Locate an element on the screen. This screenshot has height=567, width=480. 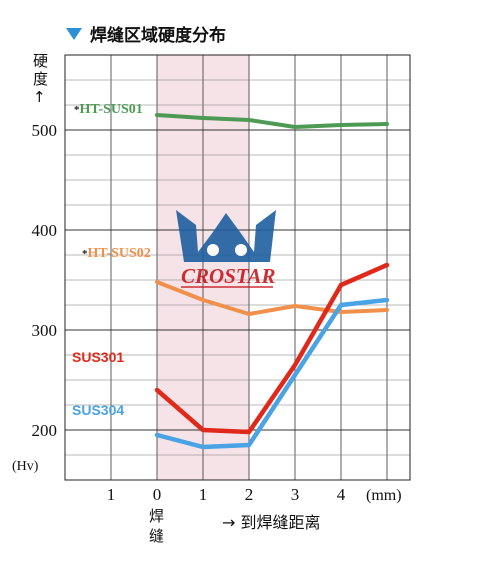
series-label-sus304: SUS304 is located at coordinates (98, 410).